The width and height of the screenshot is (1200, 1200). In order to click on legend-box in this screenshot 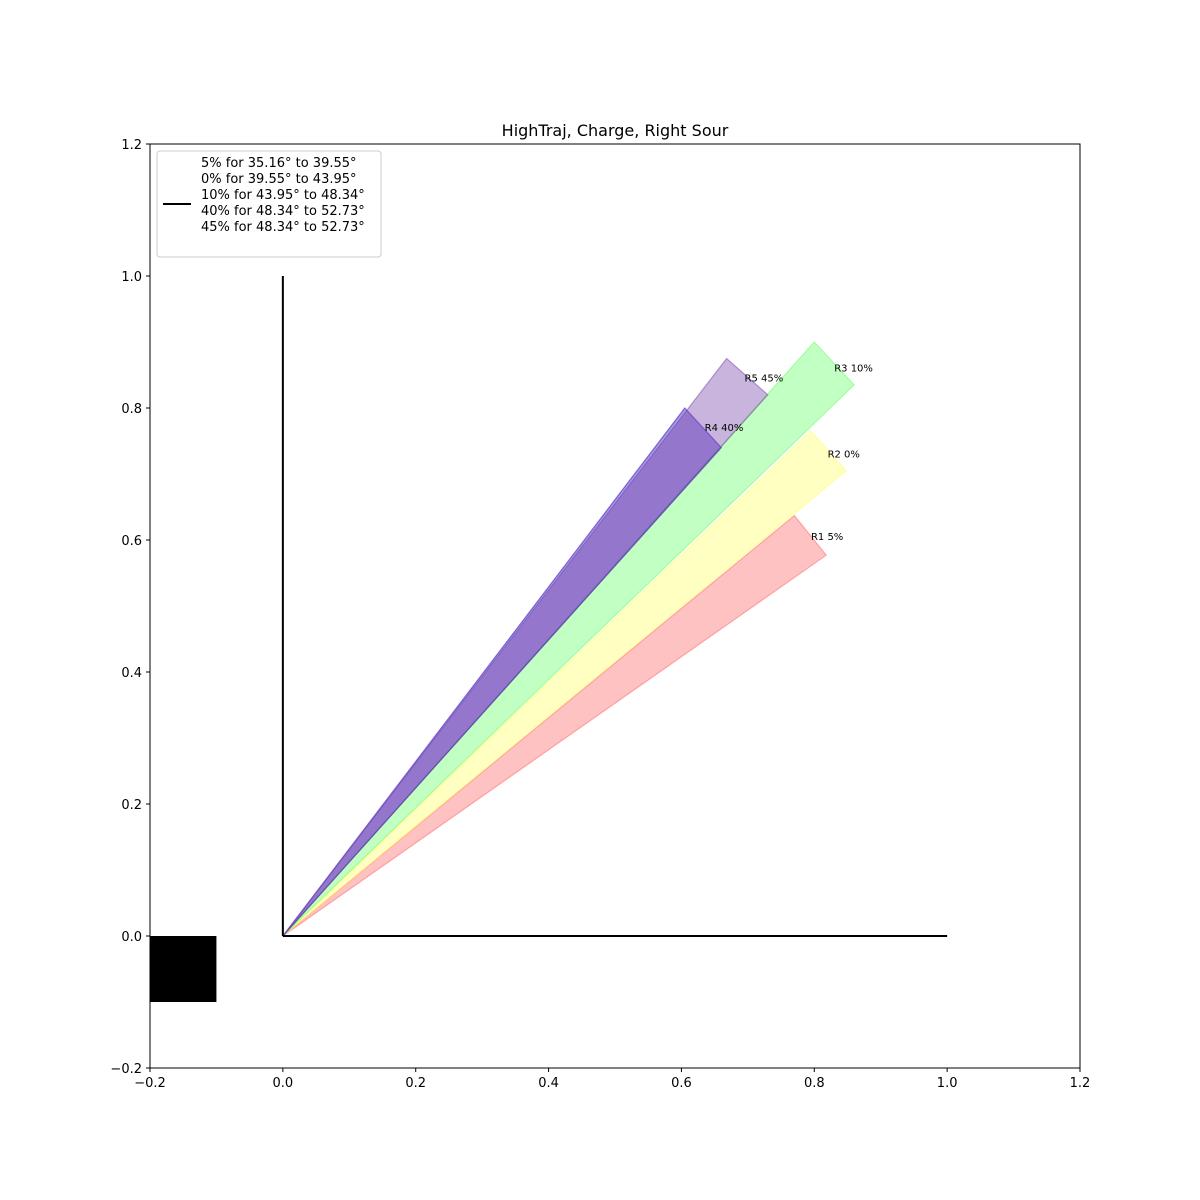, I will do `click(269, 204)`.